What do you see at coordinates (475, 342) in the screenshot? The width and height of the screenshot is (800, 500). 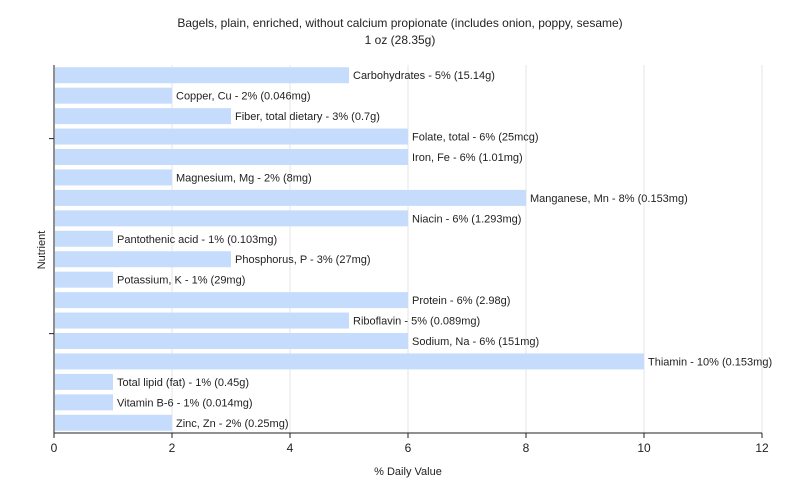 I see `bar-label: Sodium, Na - 6% (151mg)` at bounding box center [475, 342].